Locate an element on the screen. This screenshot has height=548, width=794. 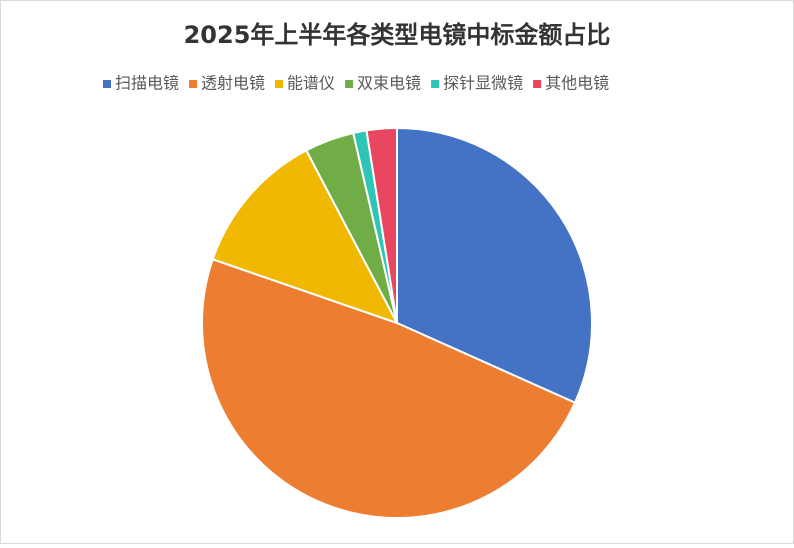
legend: 扫描电镜 透射电镜 能谱仪 双束电镜 探针显微镜 其他电镜 is located at coordinates (356, 83).